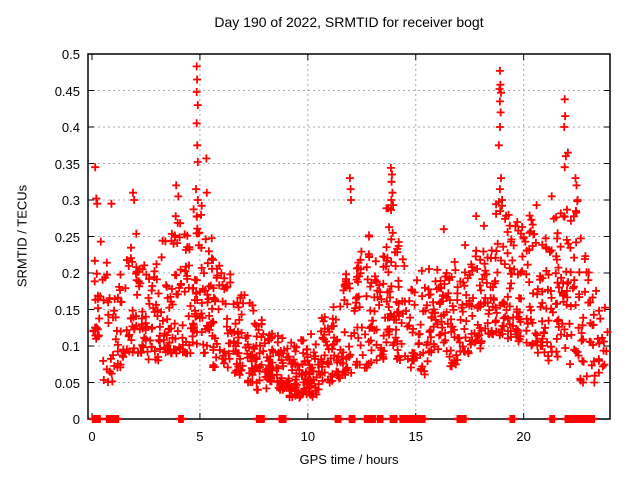 Image resolution: width=640 pixels, height=480 pixels. What do you see at coordinates (200, 436) in the screenshot?
I see `x-tick-label: 5` at bounding box center [200, 436].